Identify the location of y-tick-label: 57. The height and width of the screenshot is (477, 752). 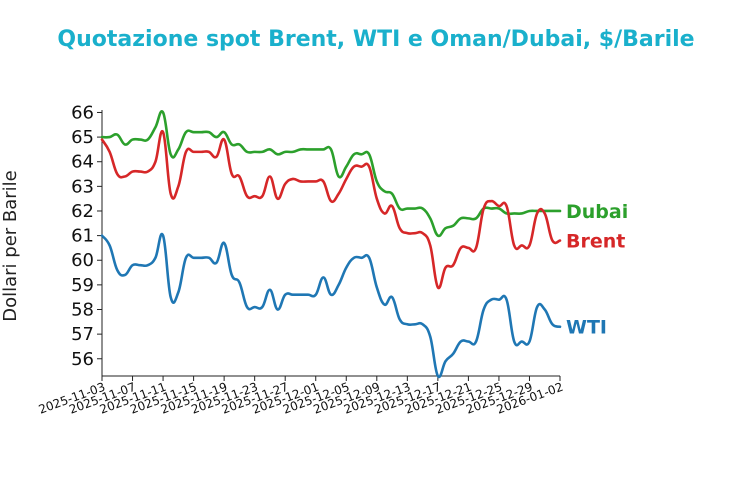
(82, 334).